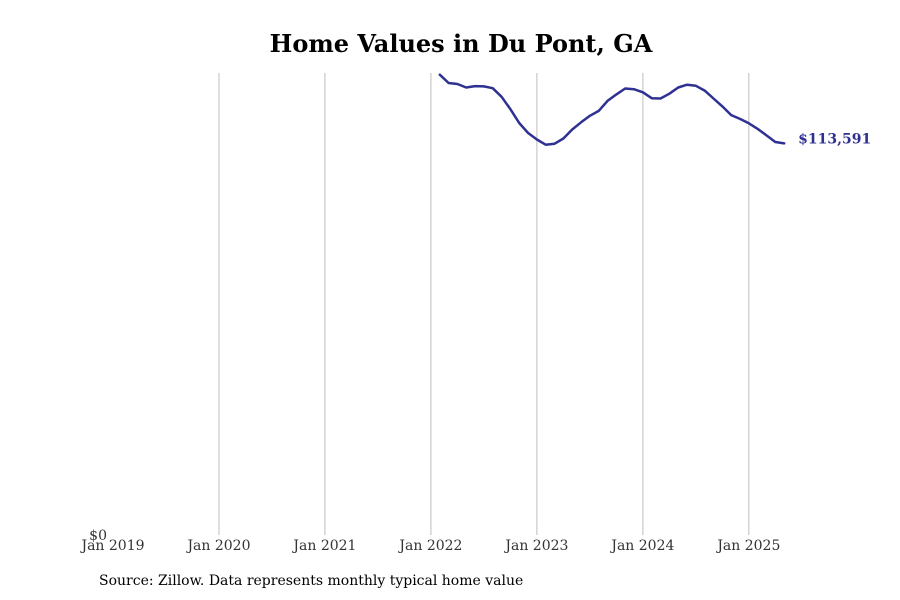 This screenshot has height=600, width=900. I want to click on x-tick-label: Jan 2021, so click(323, 546).